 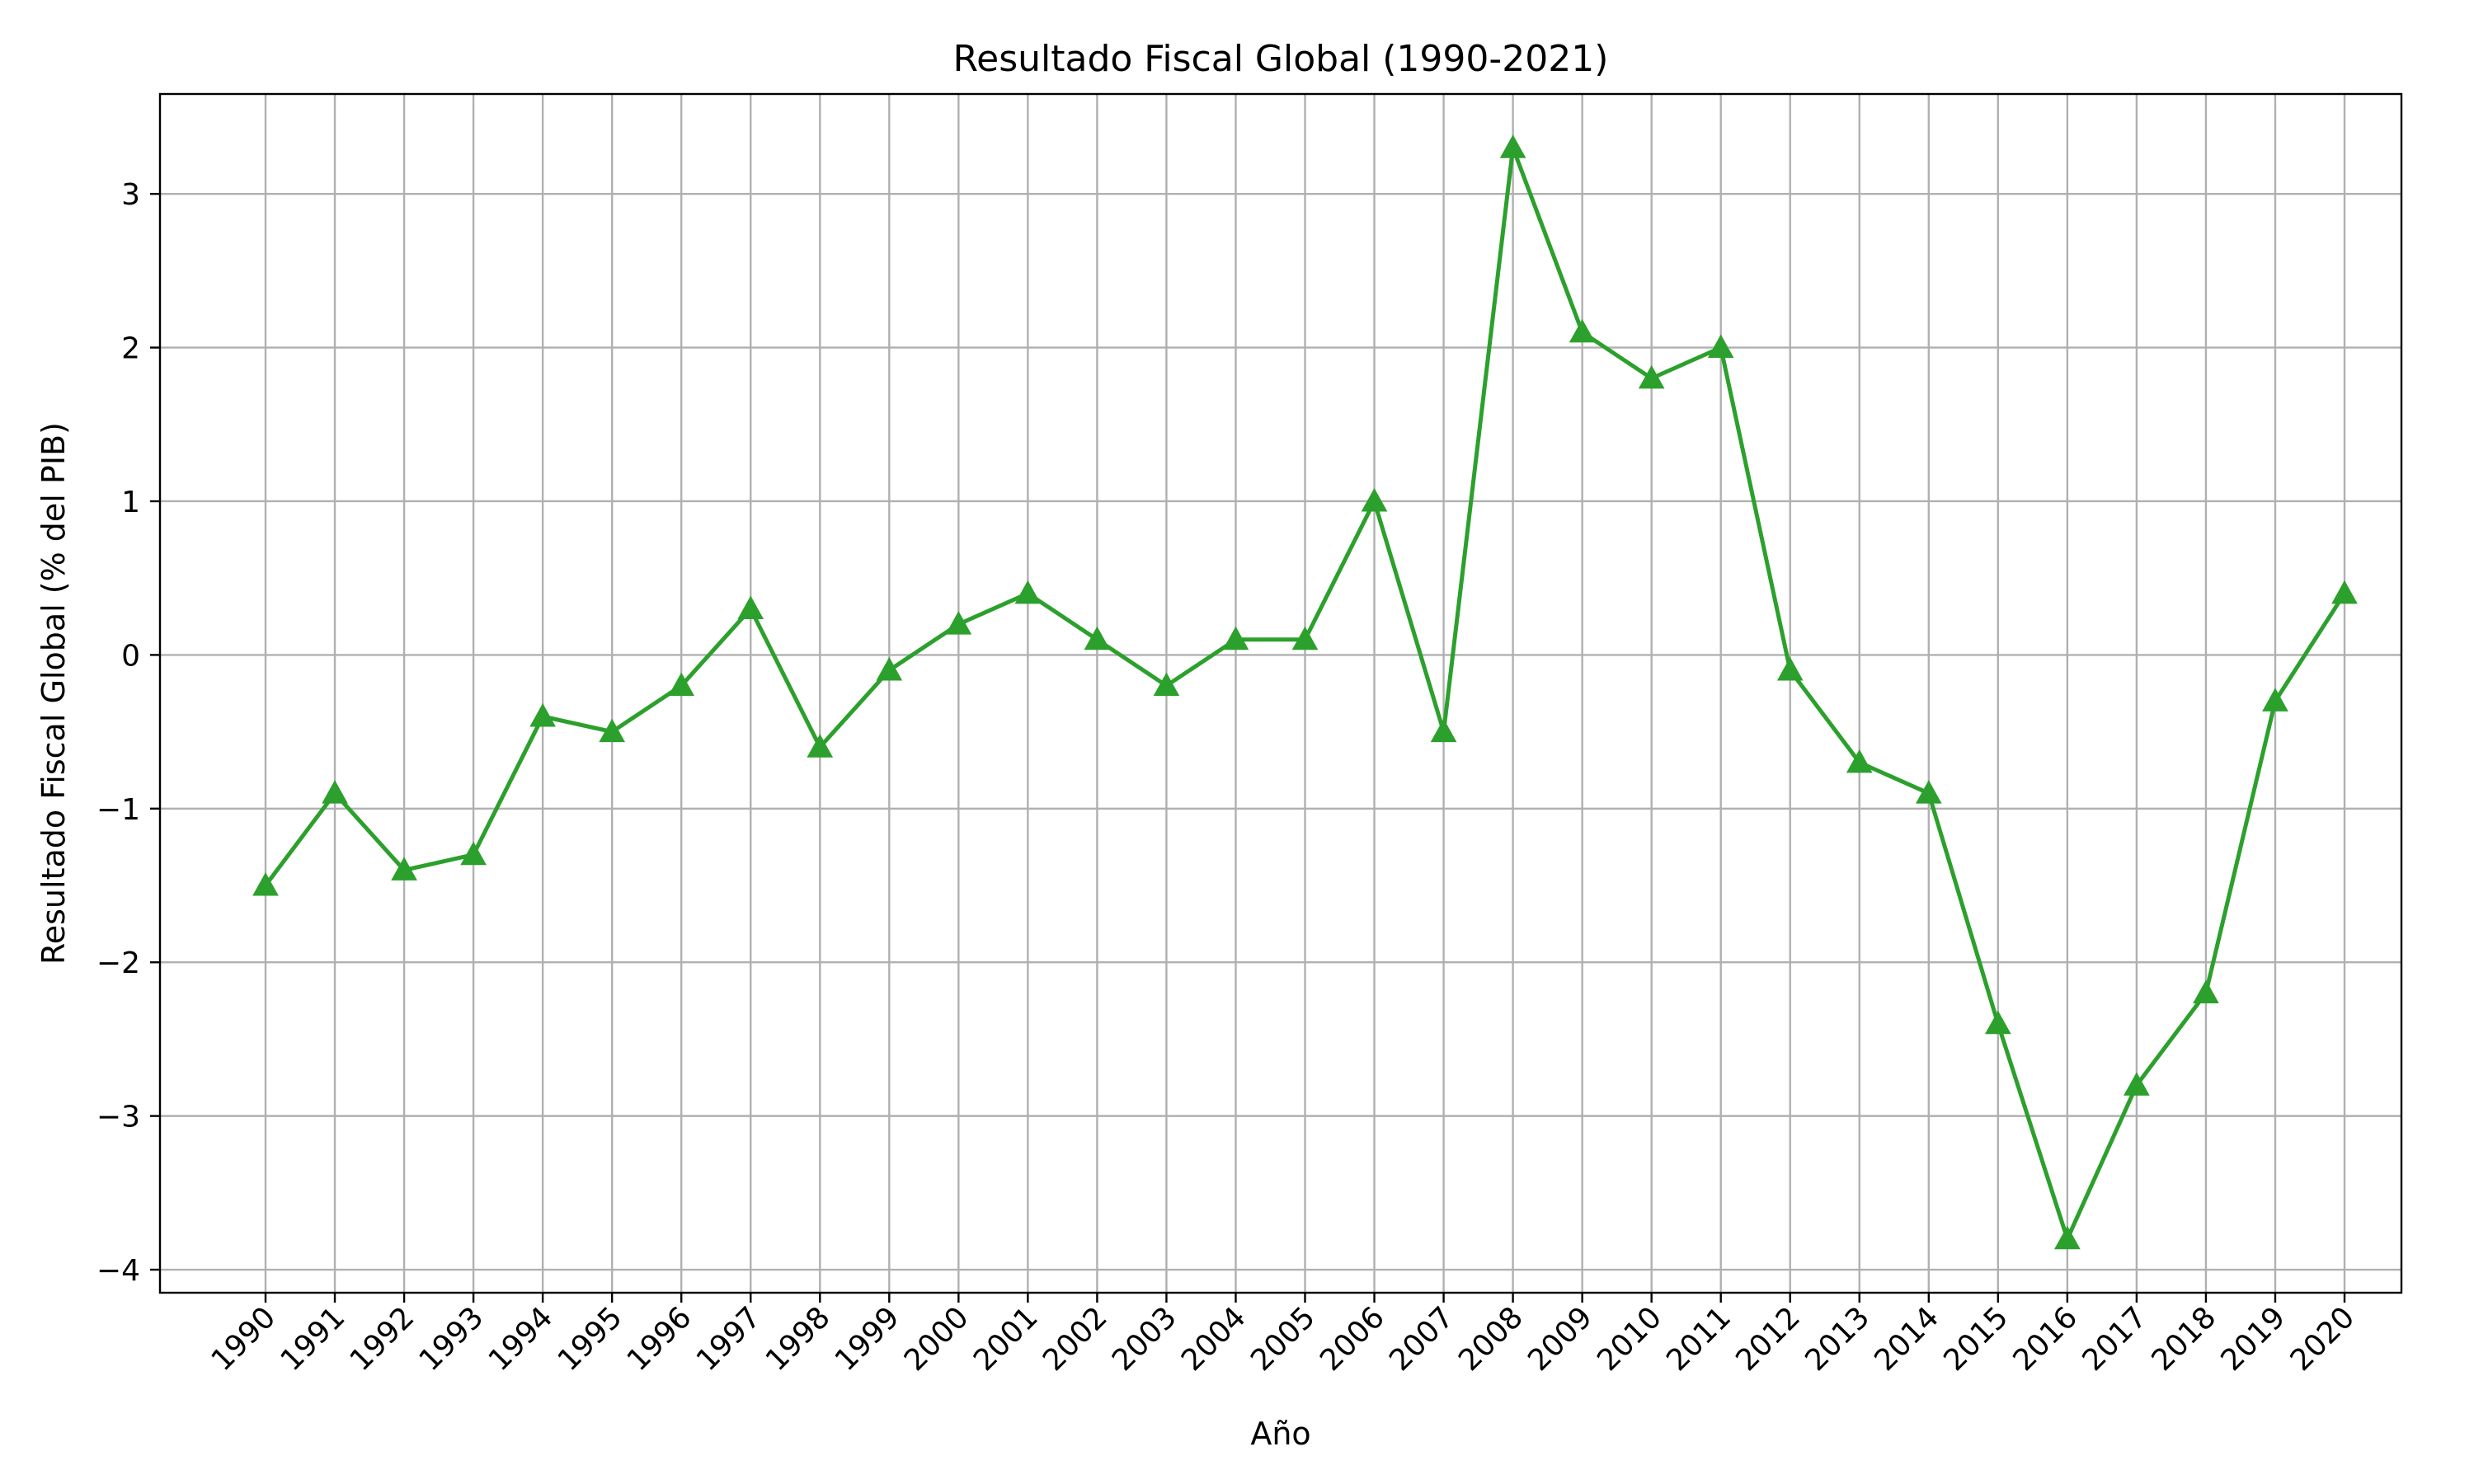 I want to click on x-axis-label: Año, so click(x=1280, y=1434).